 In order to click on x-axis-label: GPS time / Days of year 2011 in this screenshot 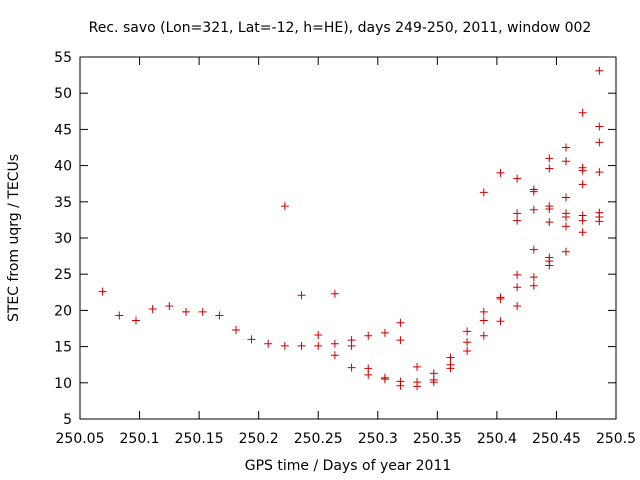, I will do `click(348, 466)`.